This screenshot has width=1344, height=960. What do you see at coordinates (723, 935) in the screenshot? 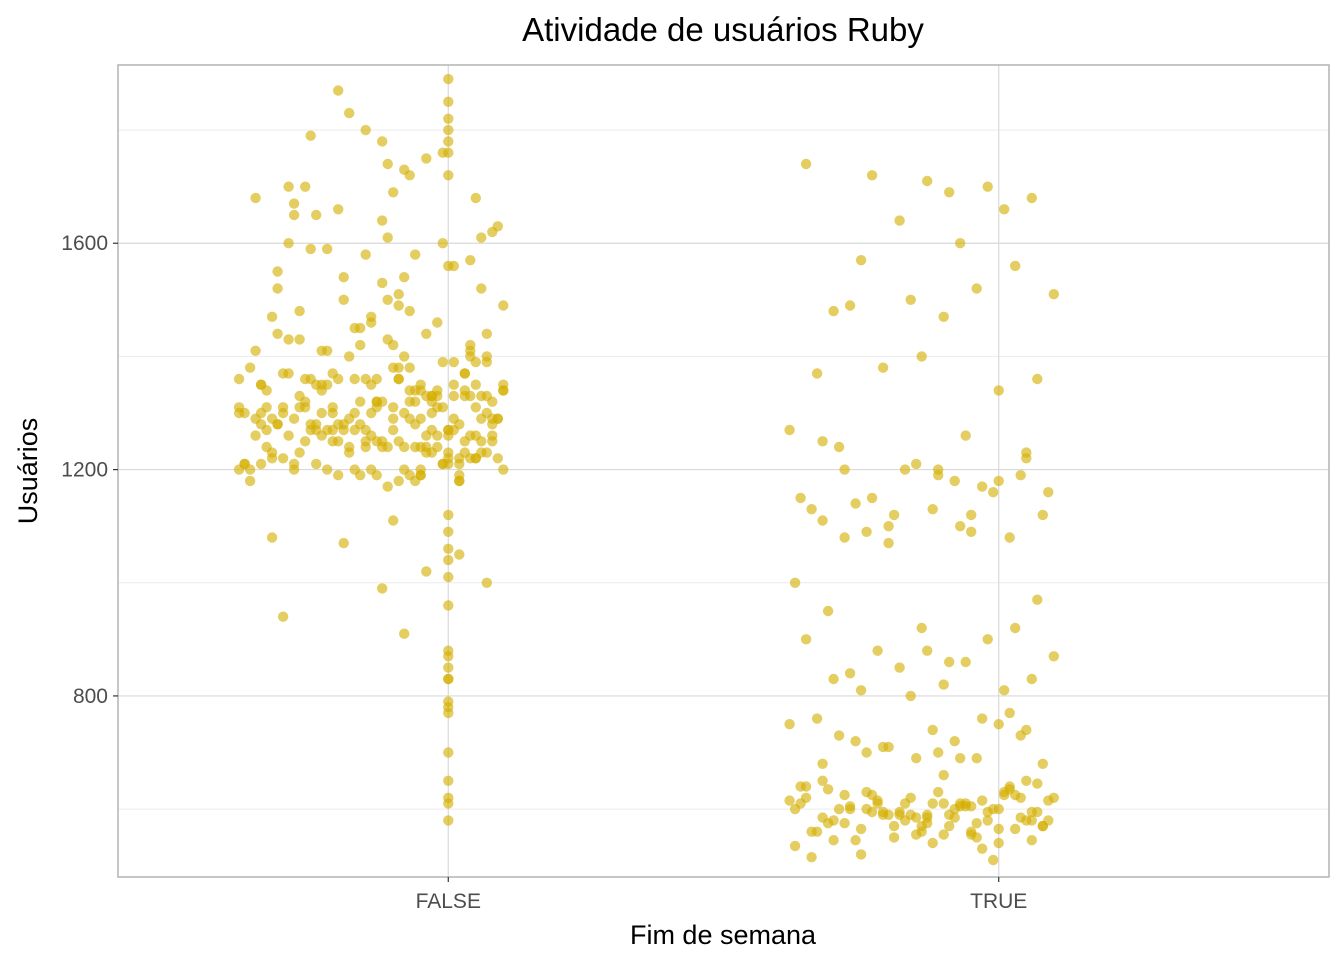
I see `x-axis-title: Fim de semana` at bounding box center [723, 935].